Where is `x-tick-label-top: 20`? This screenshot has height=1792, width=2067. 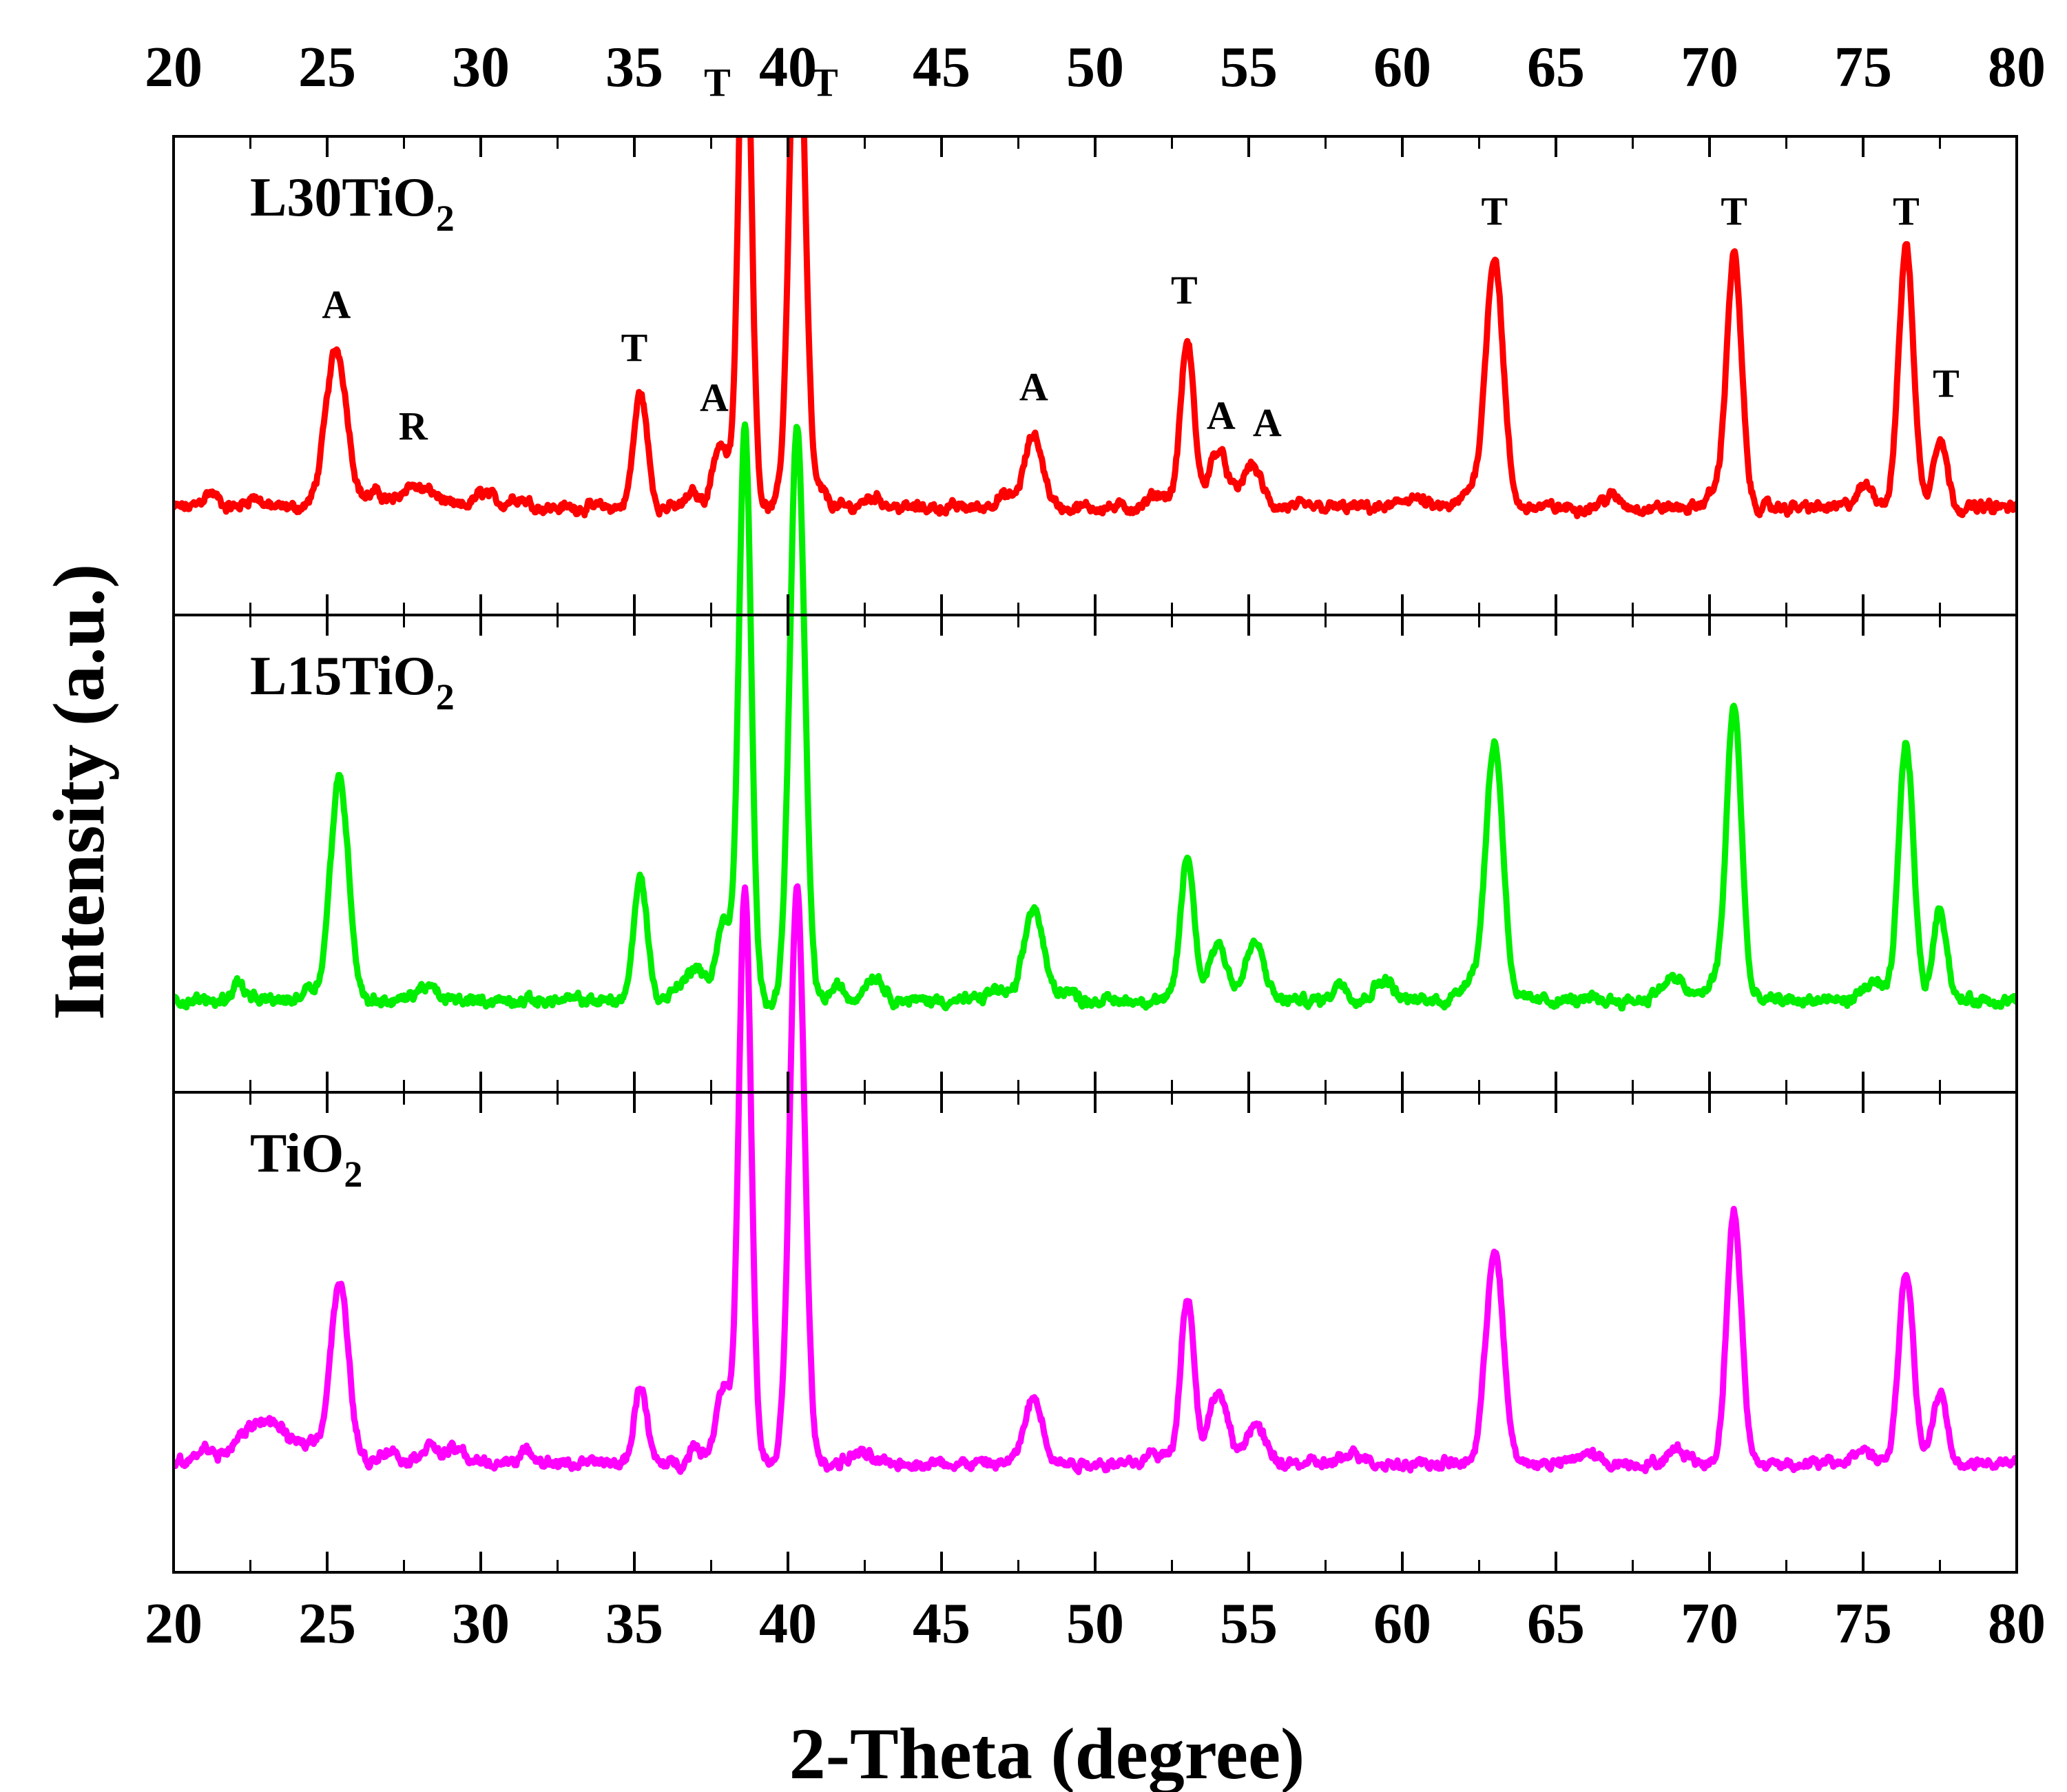 x-tick-label-top: 20 is located at coordinates (173, 67).